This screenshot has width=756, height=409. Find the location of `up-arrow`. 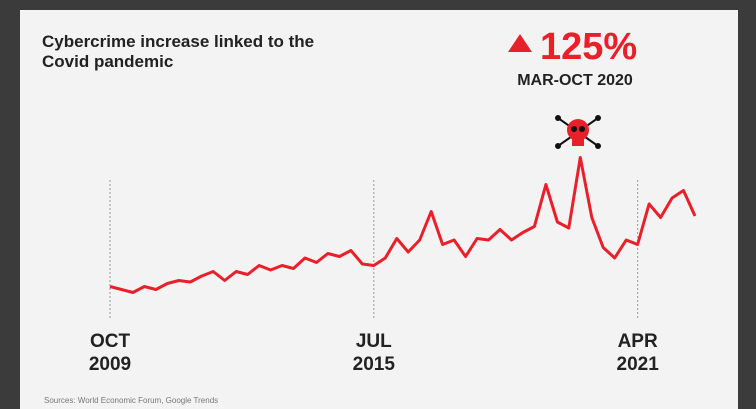

up-arrow is located at coordinates (520, 43).